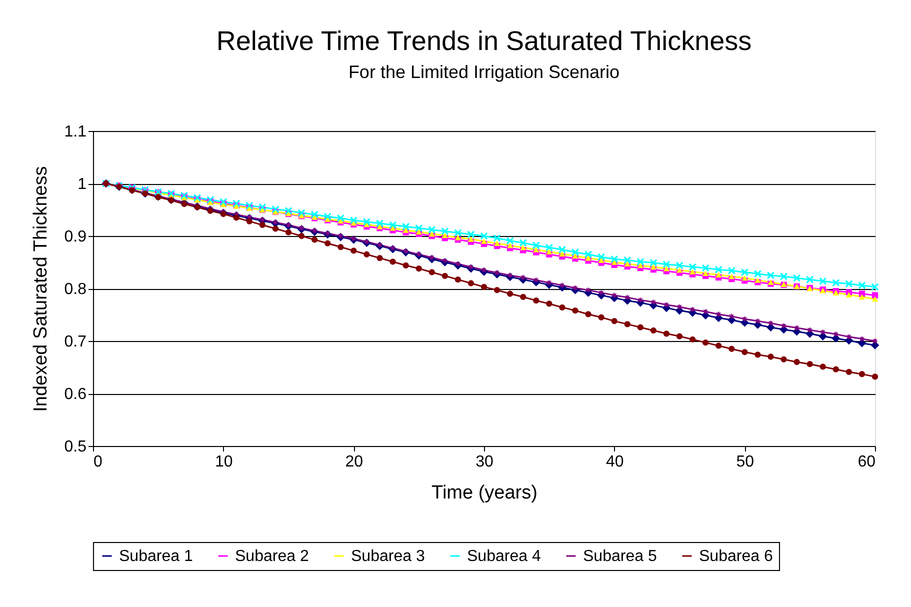 The image size is (911, 607). I want to click on legend-label: Subarea 4, so click(504, 556).